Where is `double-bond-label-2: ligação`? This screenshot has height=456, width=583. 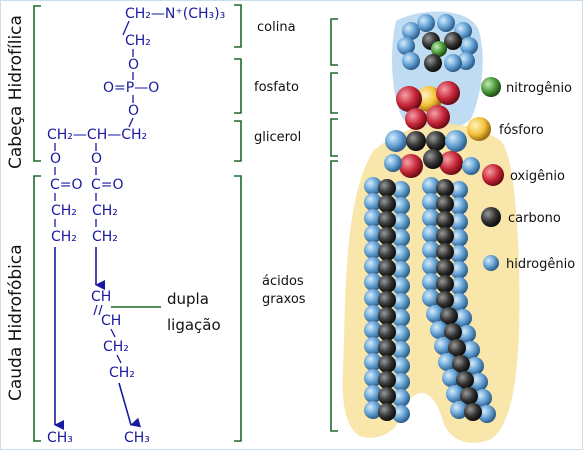
double-bond-label-2: ligação is located at coordinates (194, 325).